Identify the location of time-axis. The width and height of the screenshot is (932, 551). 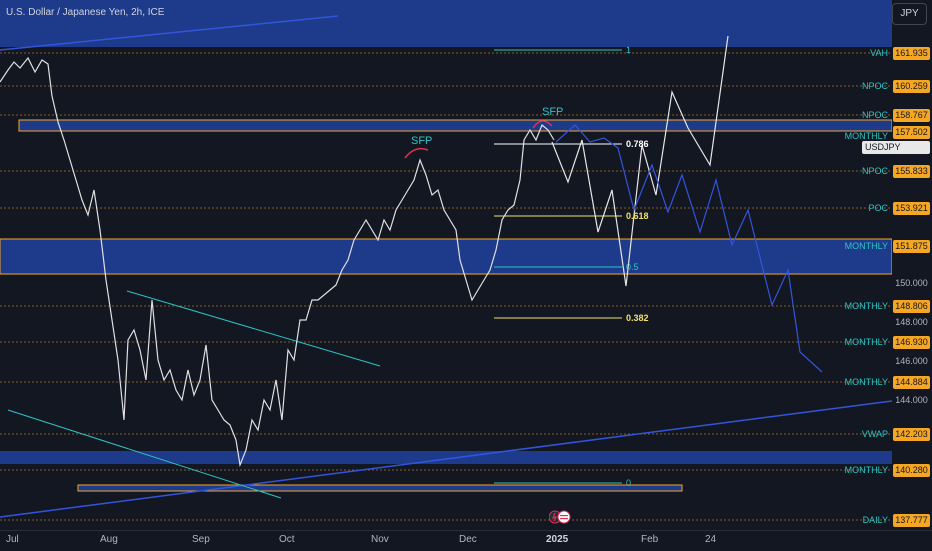
(466, 540).